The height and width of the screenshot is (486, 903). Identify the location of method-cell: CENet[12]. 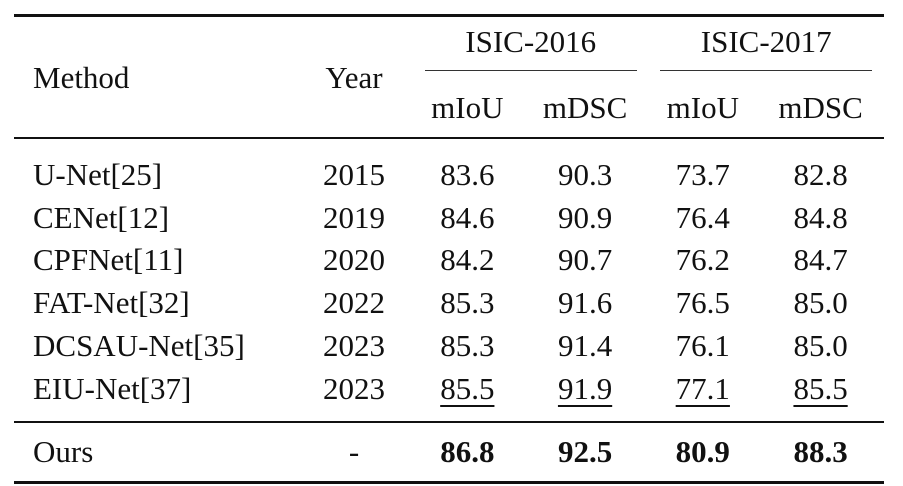
(101, 217).